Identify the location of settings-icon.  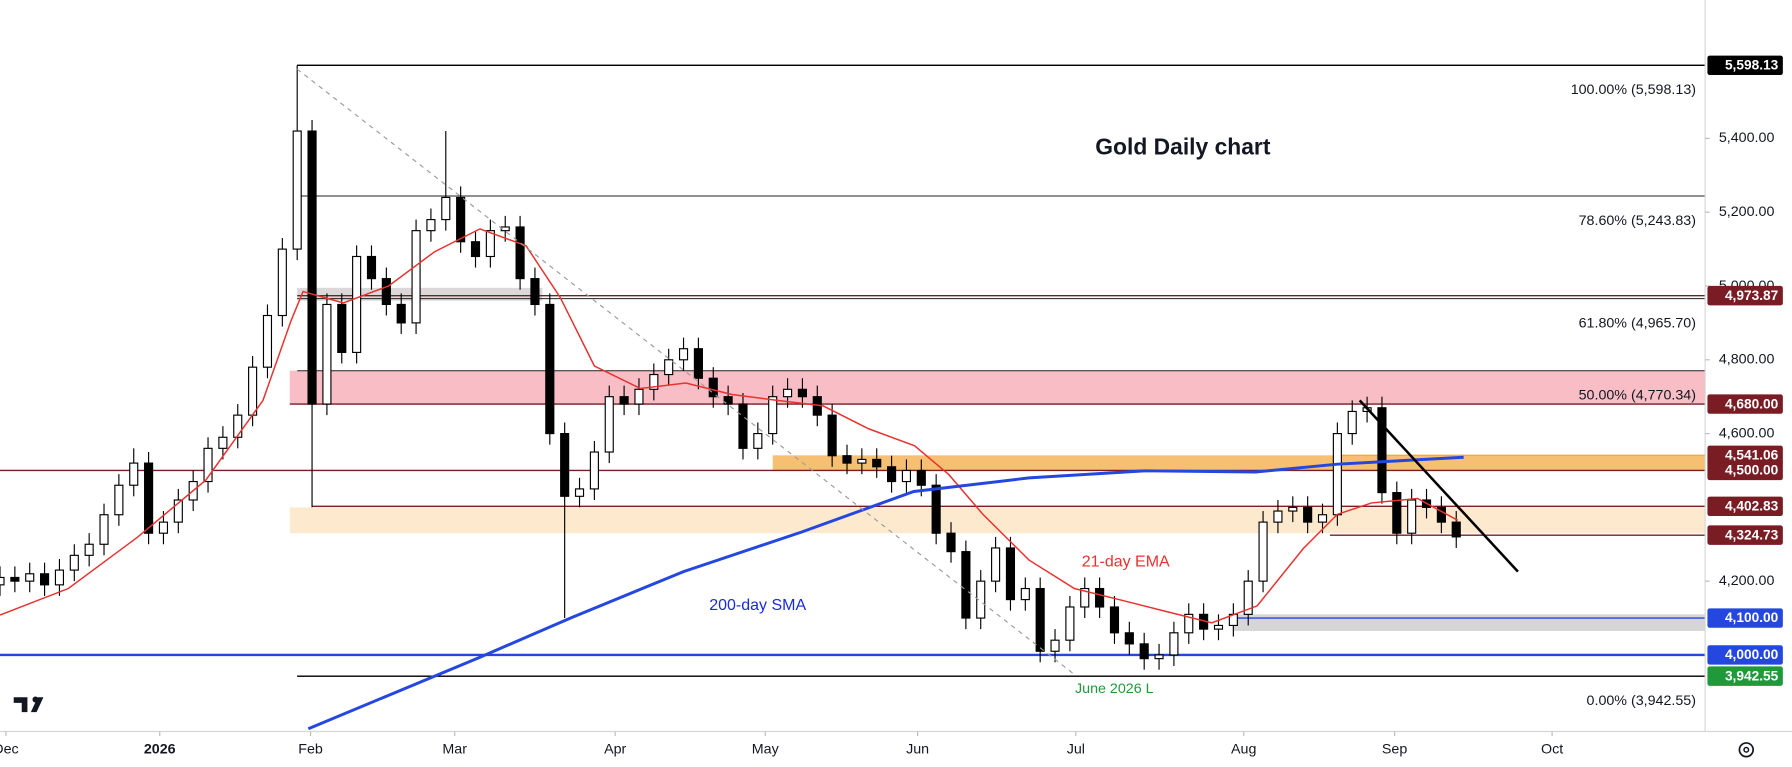
(1746, 750).